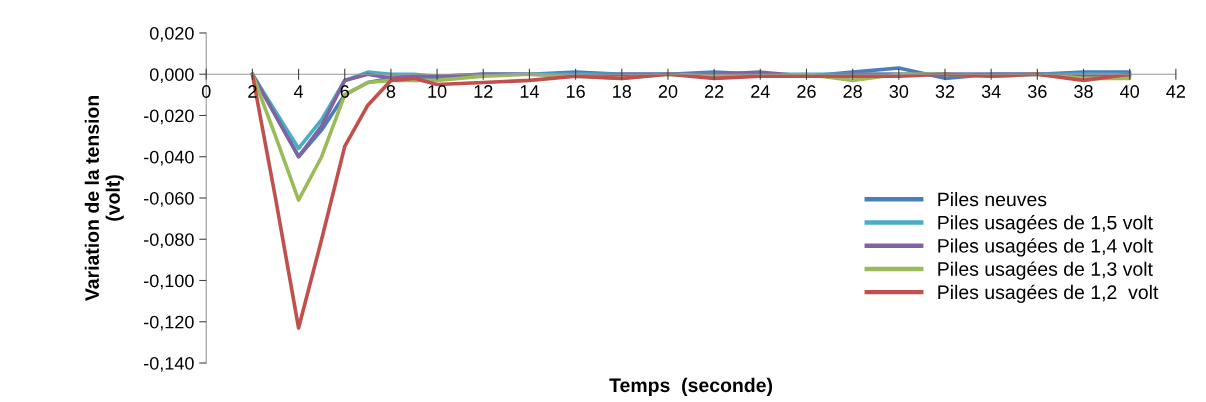  What do you see at coordinates (1048, 293) in the screenshot?
I see `legend-label: Piles usagées de 1,2 volt` at bounding box center [1048, 293].